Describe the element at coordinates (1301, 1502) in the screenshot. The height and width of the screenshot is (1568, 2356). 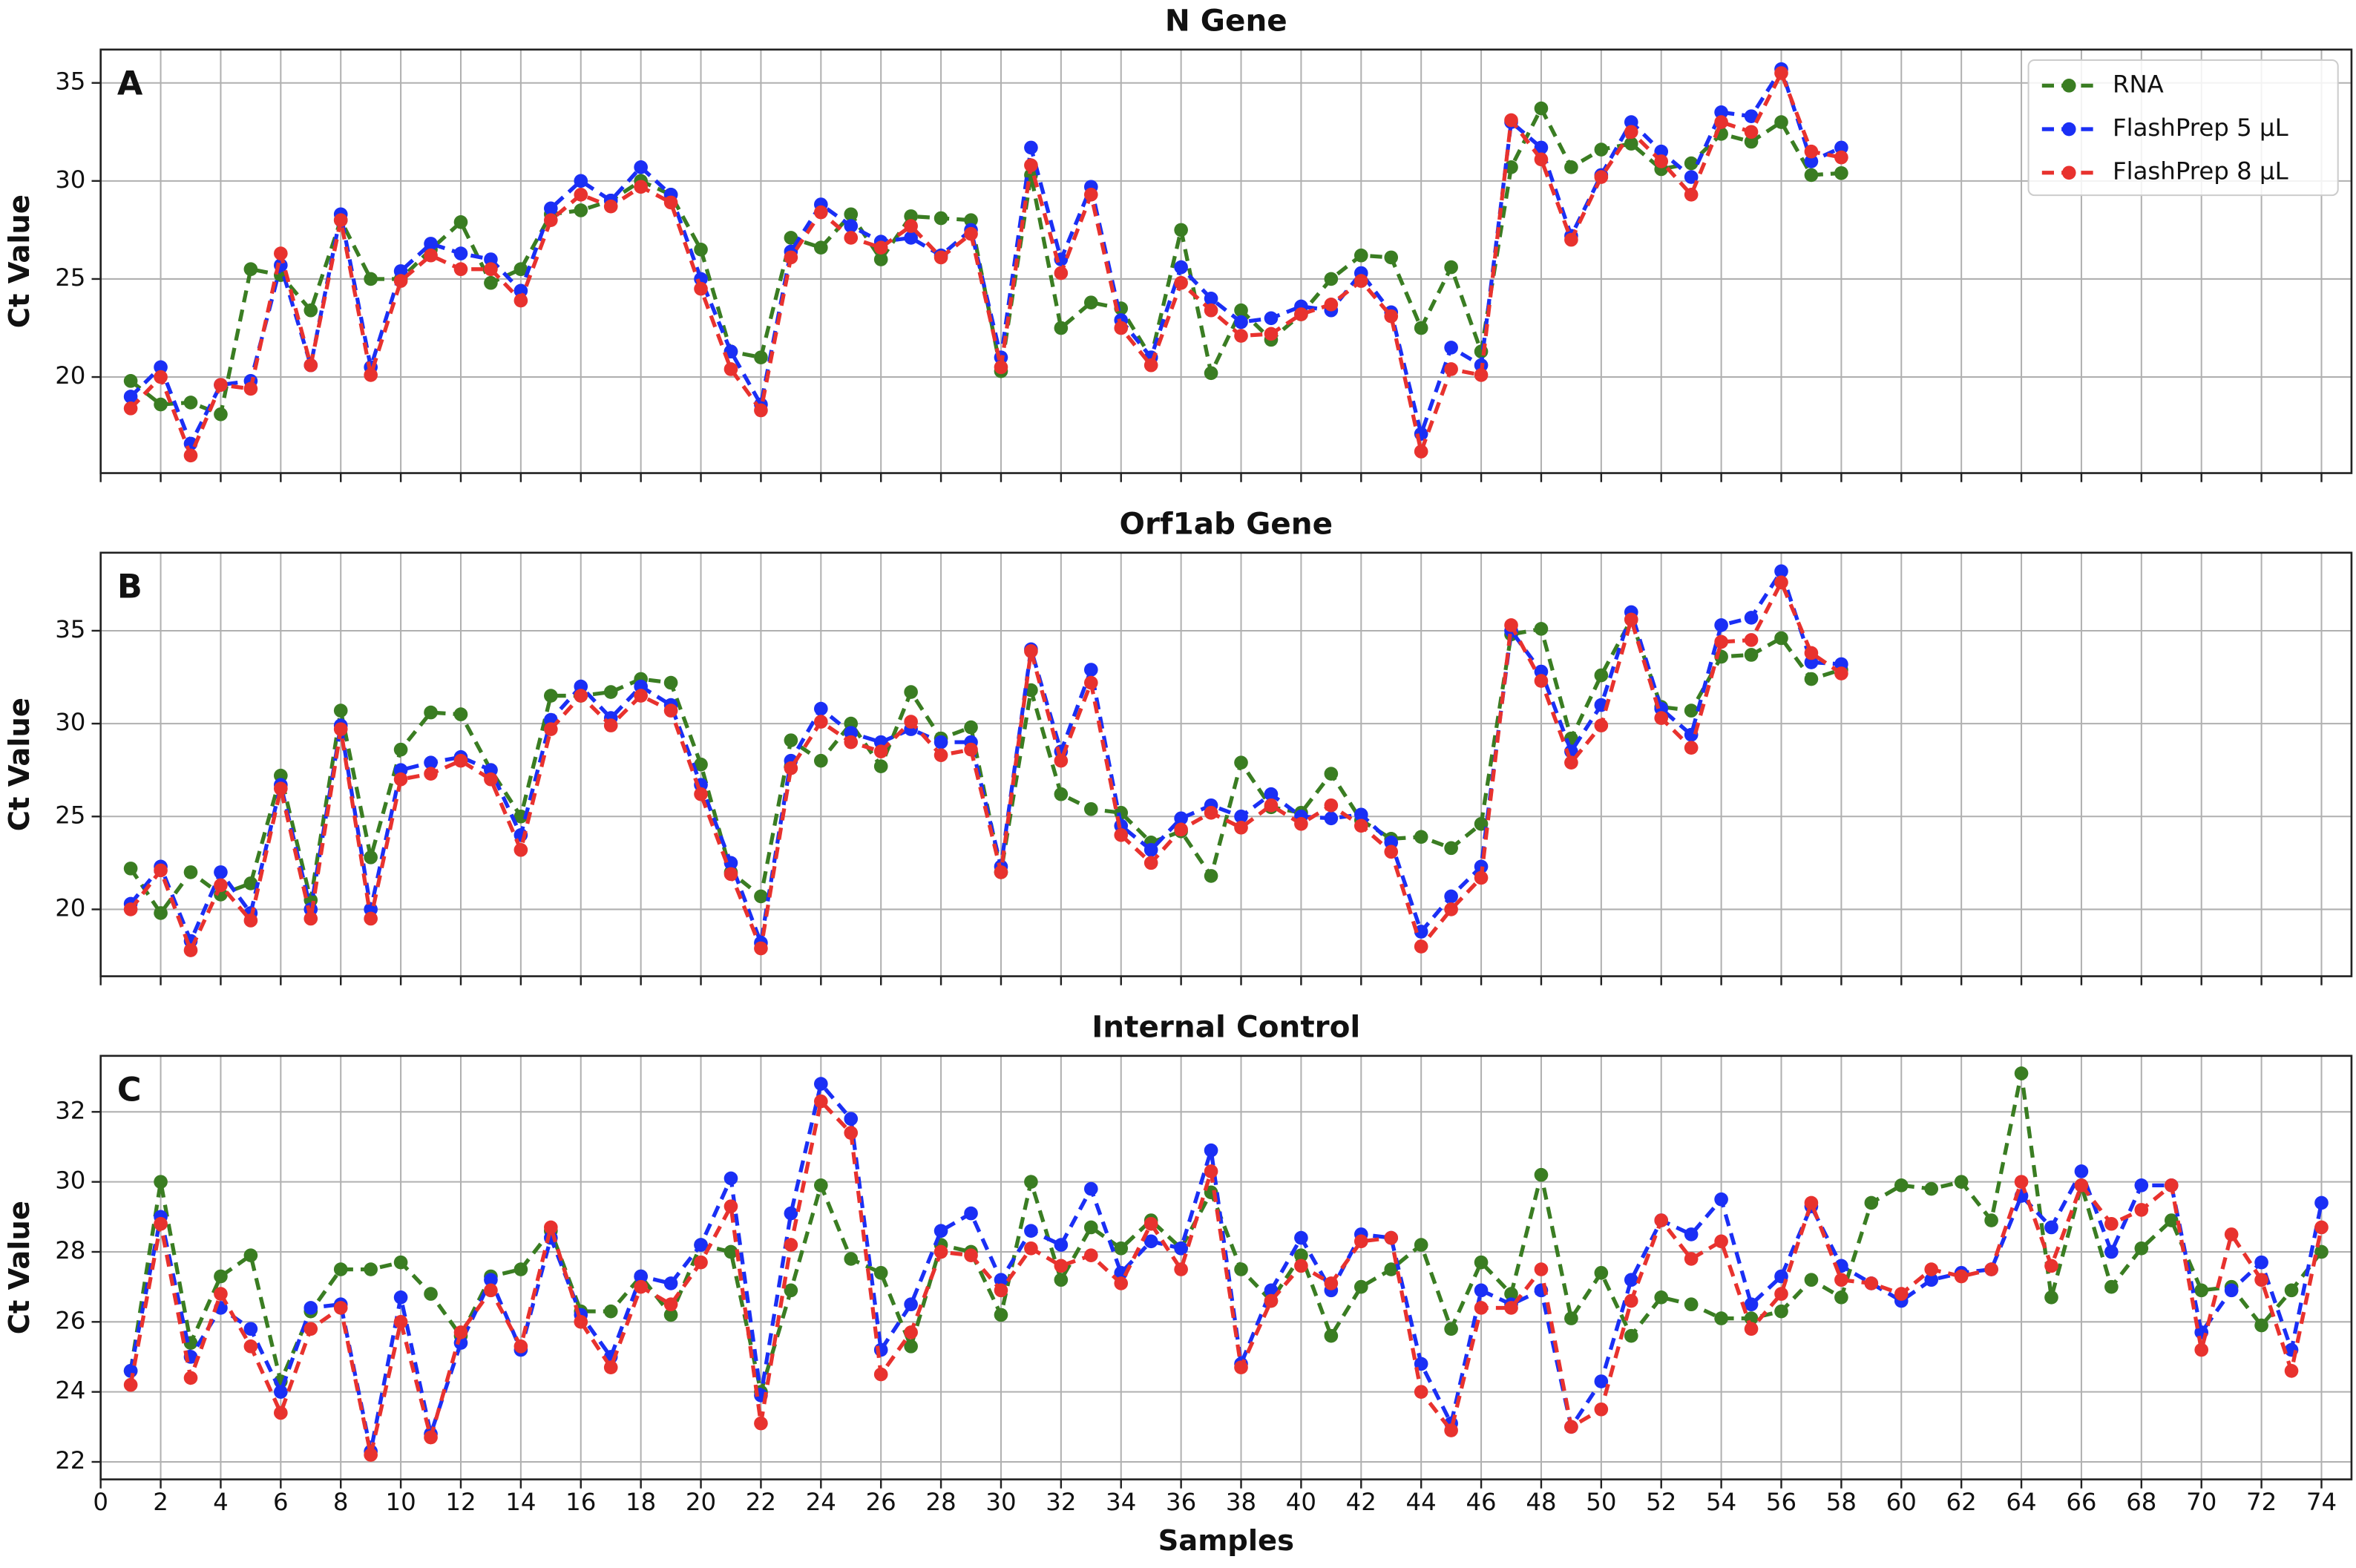
I see `x-tick-label: 40` at that location.